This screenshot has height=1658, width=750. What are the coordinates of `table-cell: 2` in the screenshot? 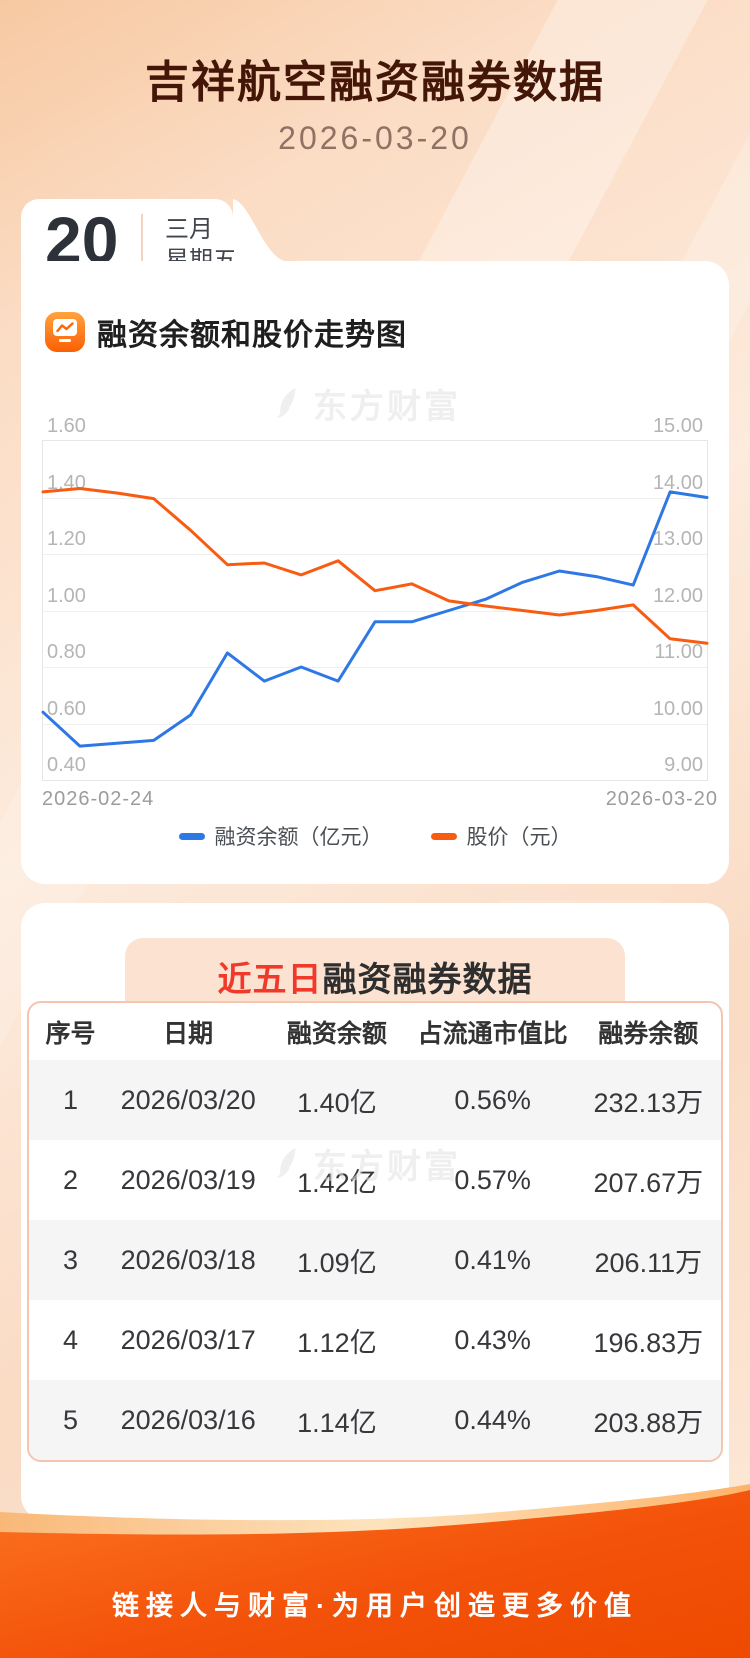 It's located at (71, 1179).